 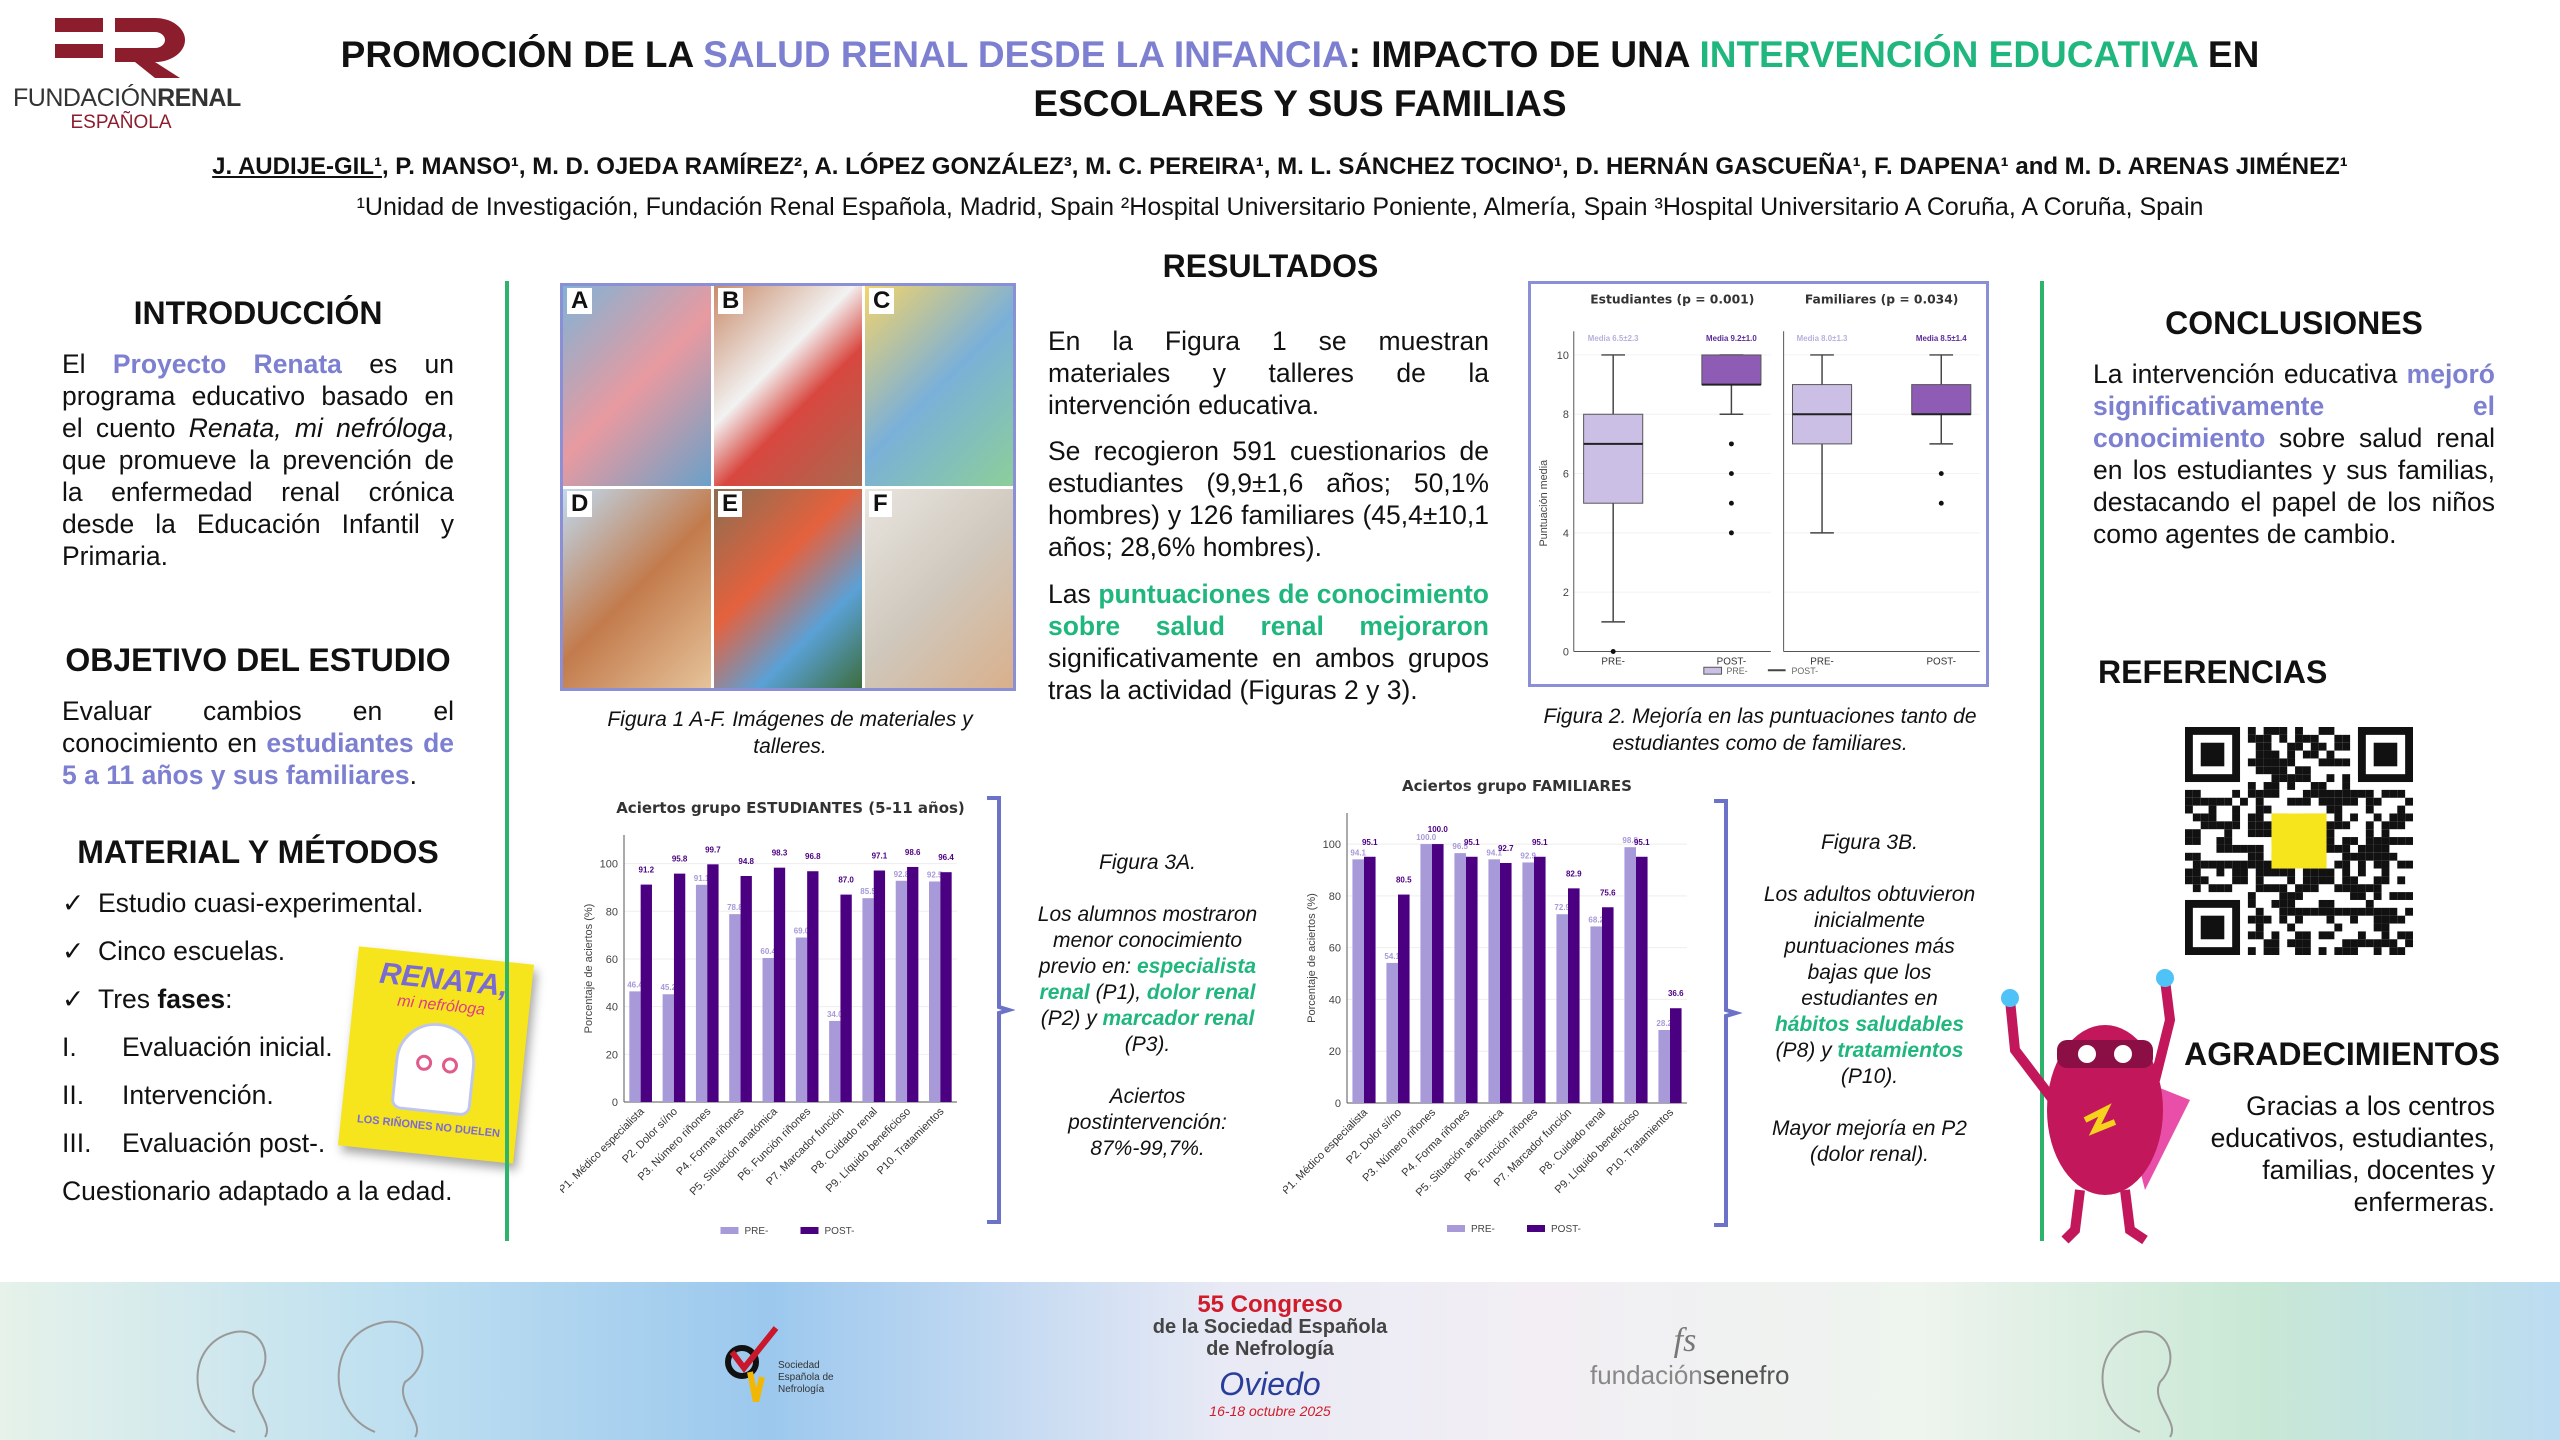 What do you see at coordinates (1941, 474) in the screenshot?
I see `outlier-point` at bounding box center [1941, 474].